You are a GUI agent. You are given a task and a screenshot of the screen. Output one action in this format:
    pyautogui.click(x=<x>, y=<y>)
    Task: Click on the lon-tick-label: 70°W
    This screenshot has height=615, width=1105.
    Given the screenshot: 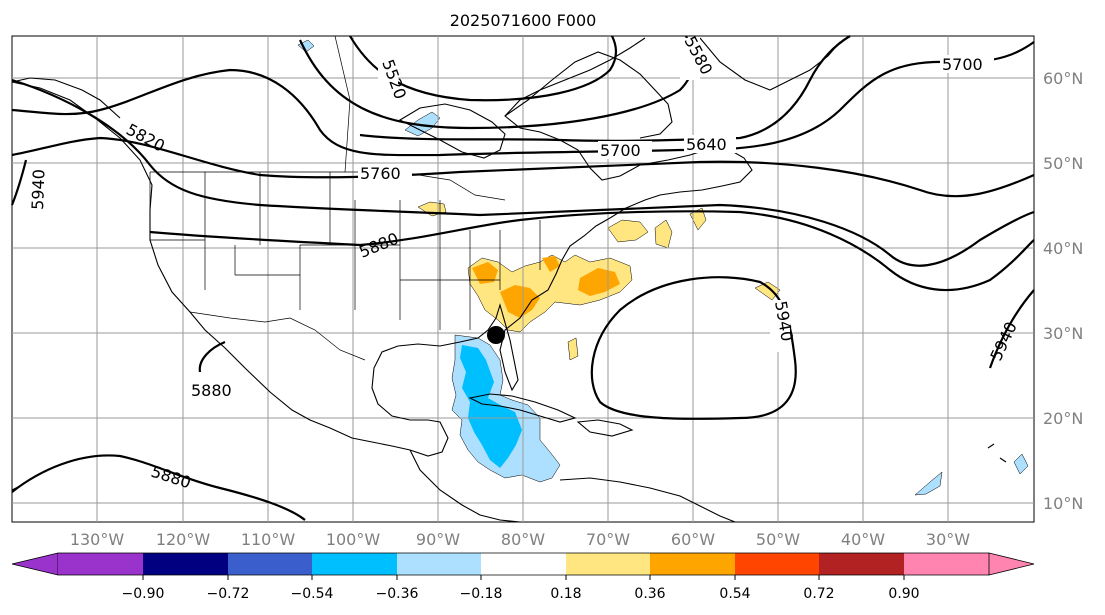 What is the action you would take?
    pyautogui.click(x=608, y=539)
    